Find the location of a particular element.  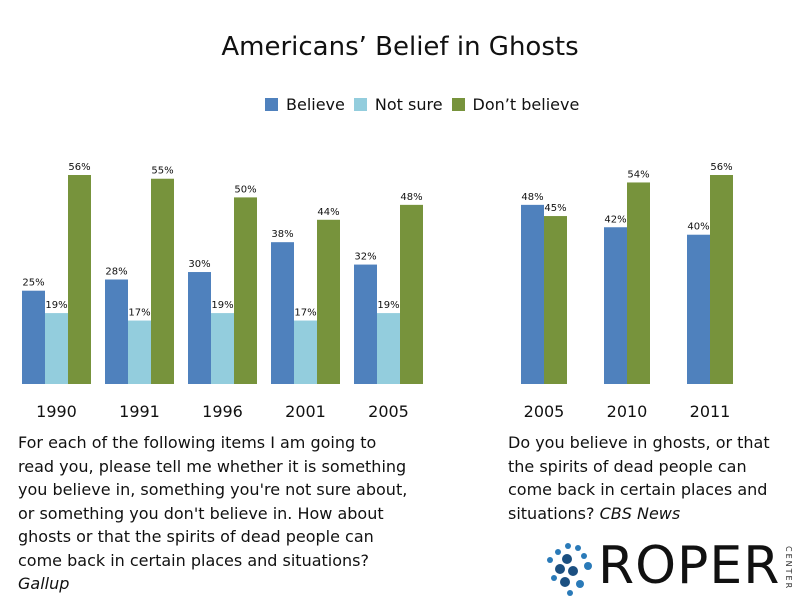

gallup-source: Gallup is located at coordinates (44, 583).